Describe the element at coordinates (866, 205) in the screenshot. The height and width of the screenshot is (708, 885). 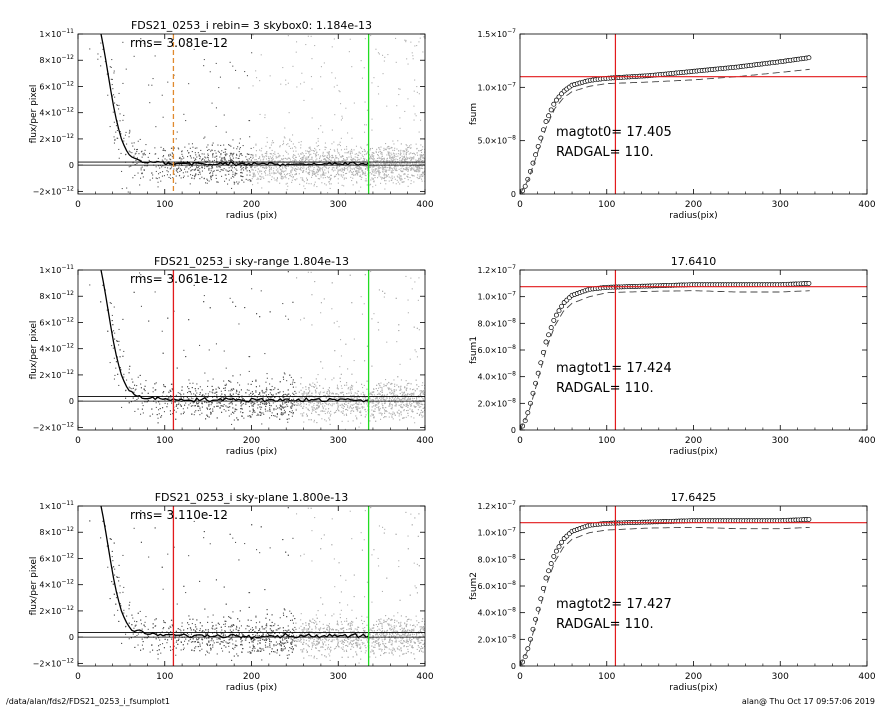
I see `x-tick-label: 400` at that location.